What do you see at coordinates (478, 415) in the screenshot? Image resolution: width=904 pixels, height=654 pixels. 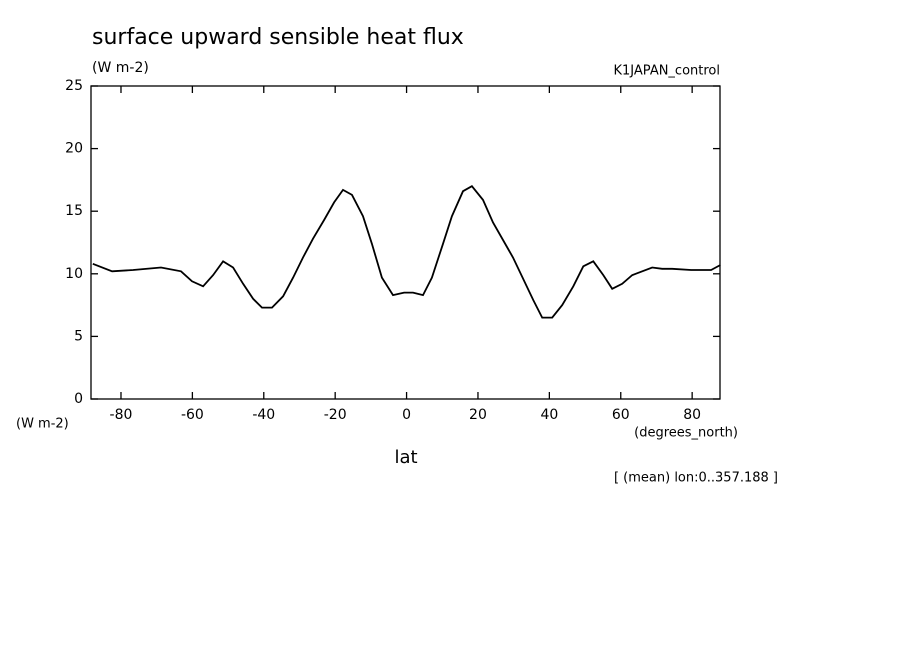 I see `x-tick-label: 20` at bounding box center [478, 415].